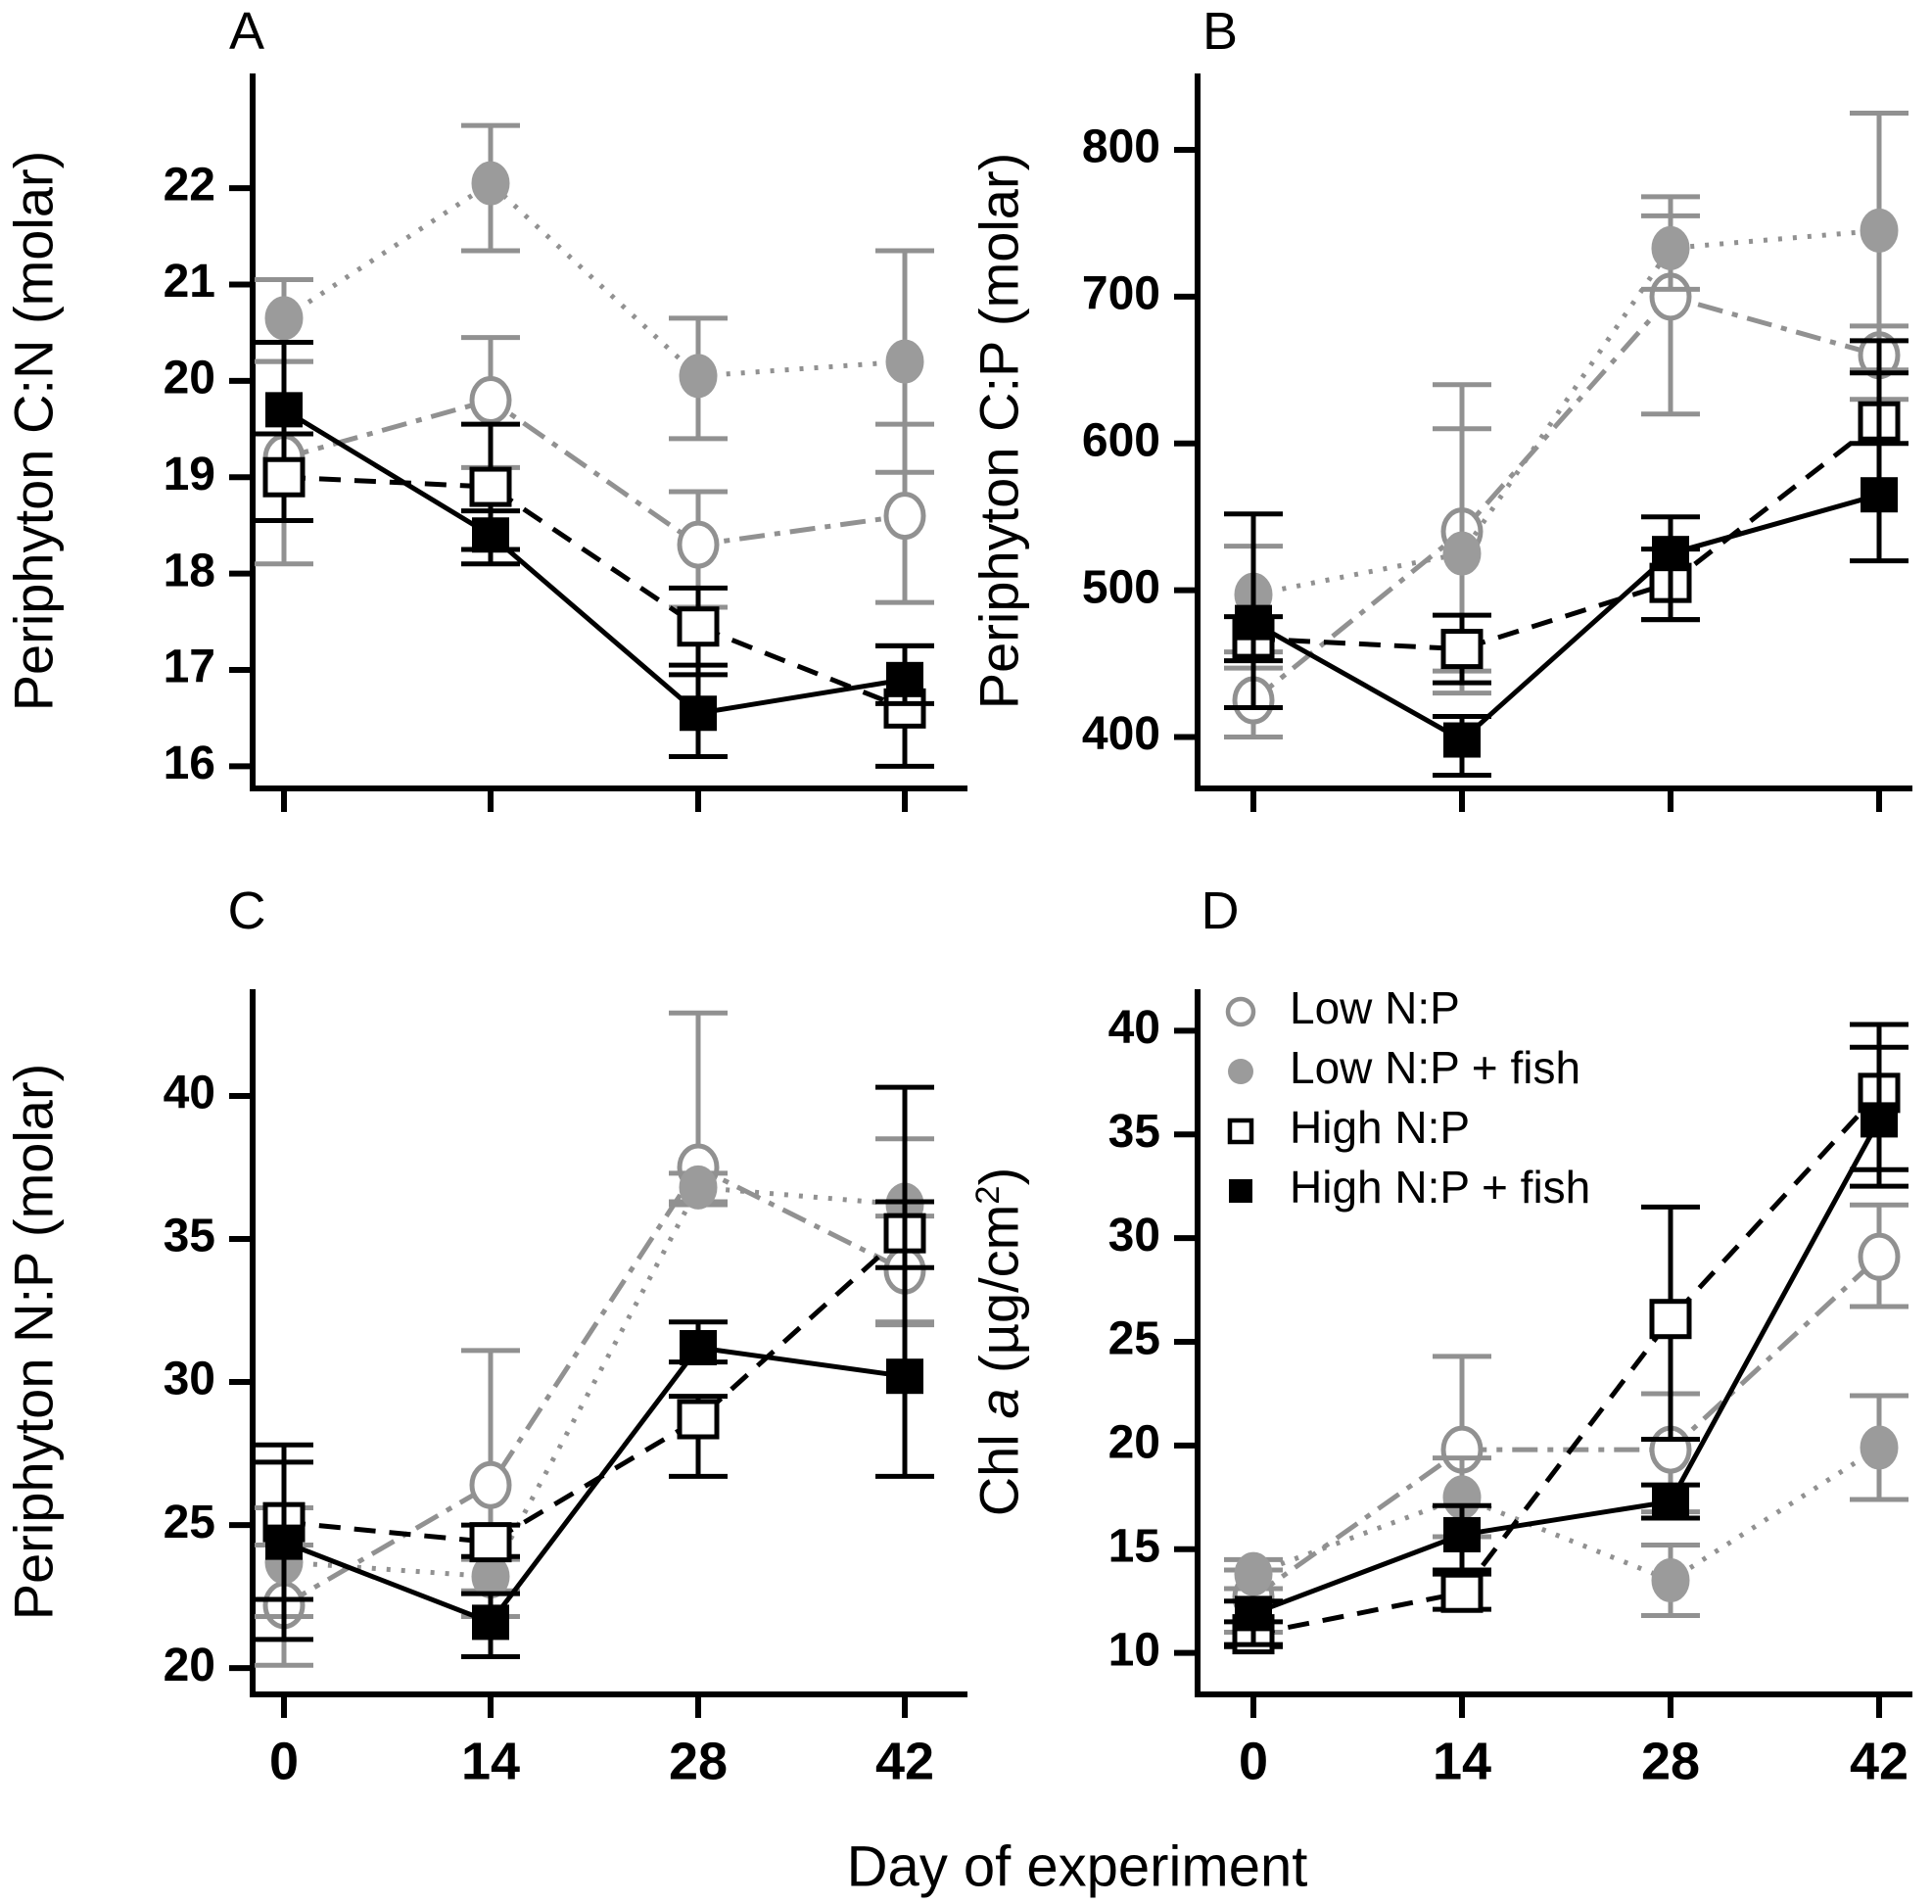 The width and height of the screenshot is (1932, 1904). I want to click on legend-item-high_np: High N:P, so click(1348, 1127).